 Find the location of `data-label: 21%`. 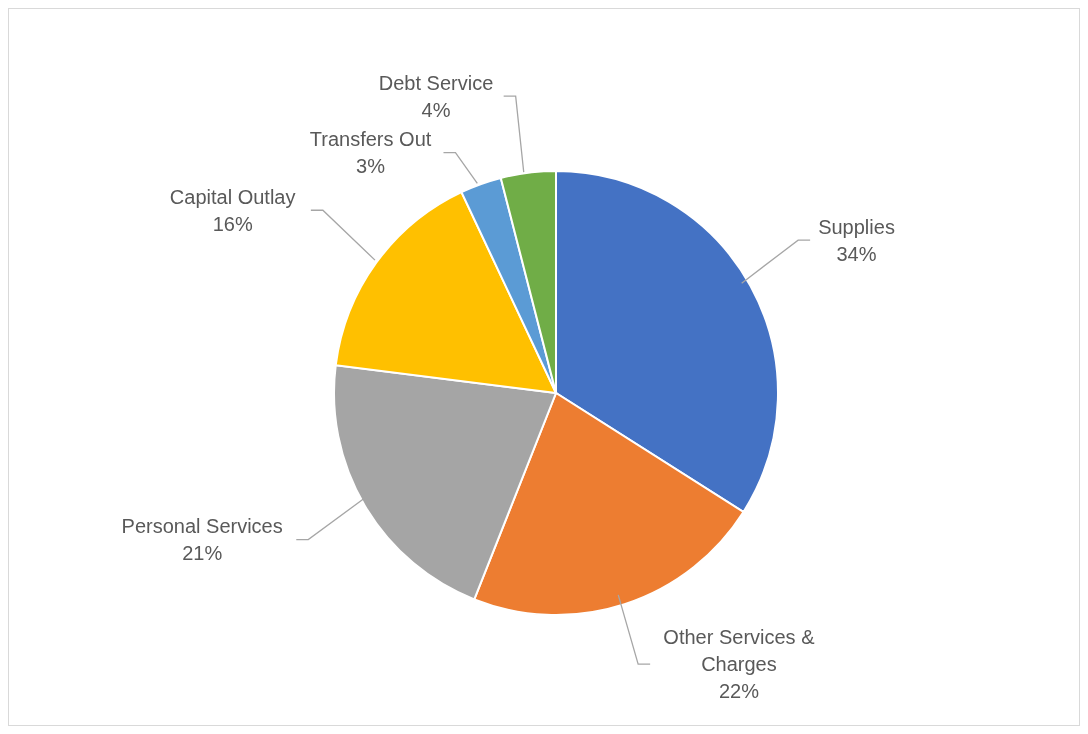

data-label: 21% is located at coordinates (202, 553).